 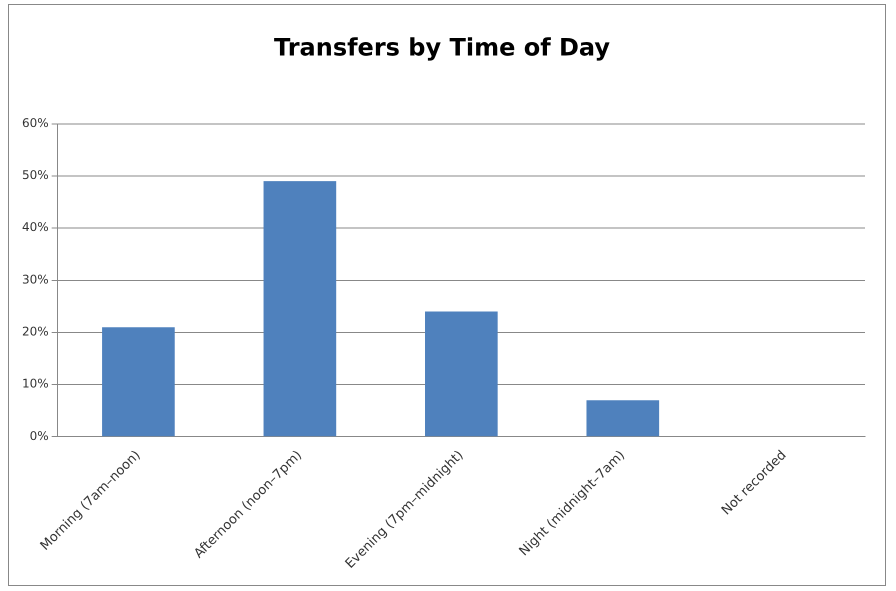 What do you see at coordinates (35, 383) in the screenshot?
I see `y-tick-label: 10%` at bounding box center [35, 383].